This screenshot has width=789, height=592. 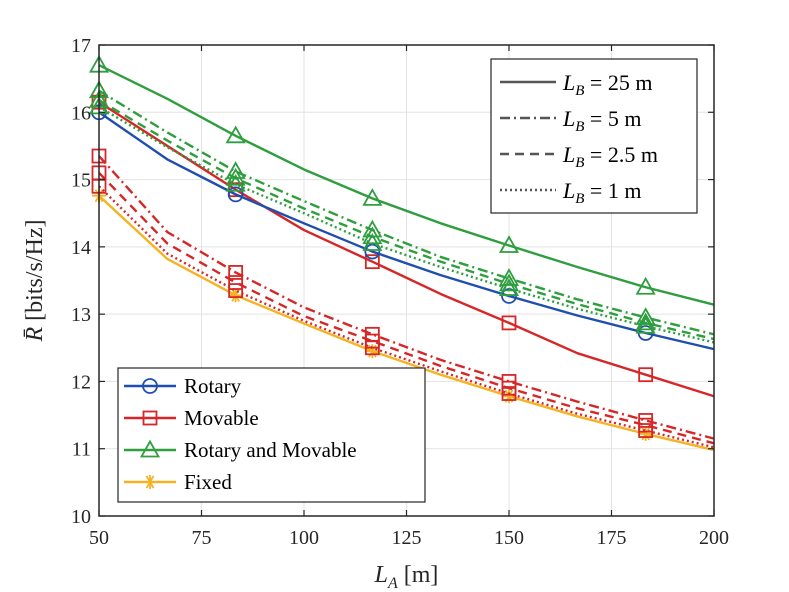 What do you see at coordinates (612, 538) in the screenshot?
I see `x-tick-label: 175` at bounding box center [612, 538].